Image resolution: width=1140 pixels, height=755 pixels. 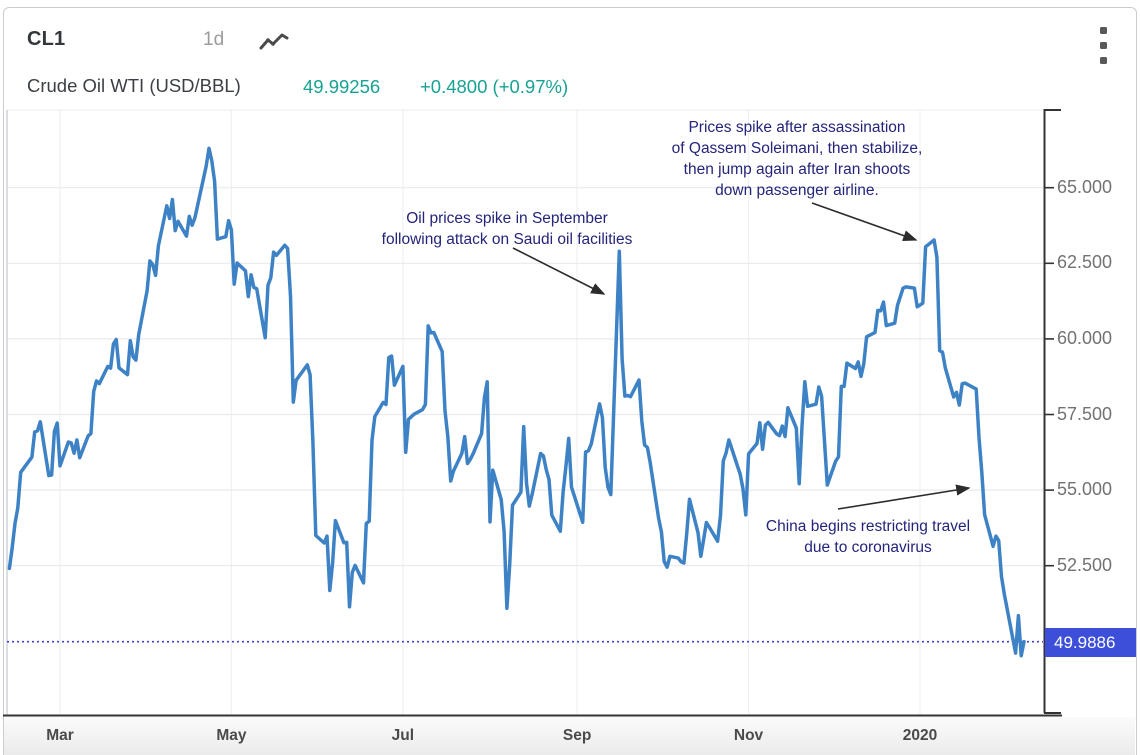 What do you see at coordinates (577, 735) in the screenshot?
I see `x-axis-tick-label: Sep` at bounding box center [577, 735].